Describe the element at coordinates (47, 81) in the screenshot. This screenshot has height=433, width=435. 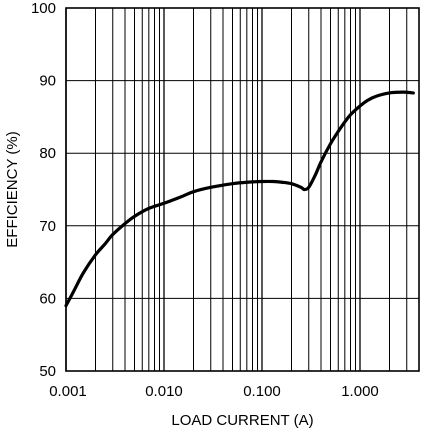
I see `y-tick-label: 90` at that location.